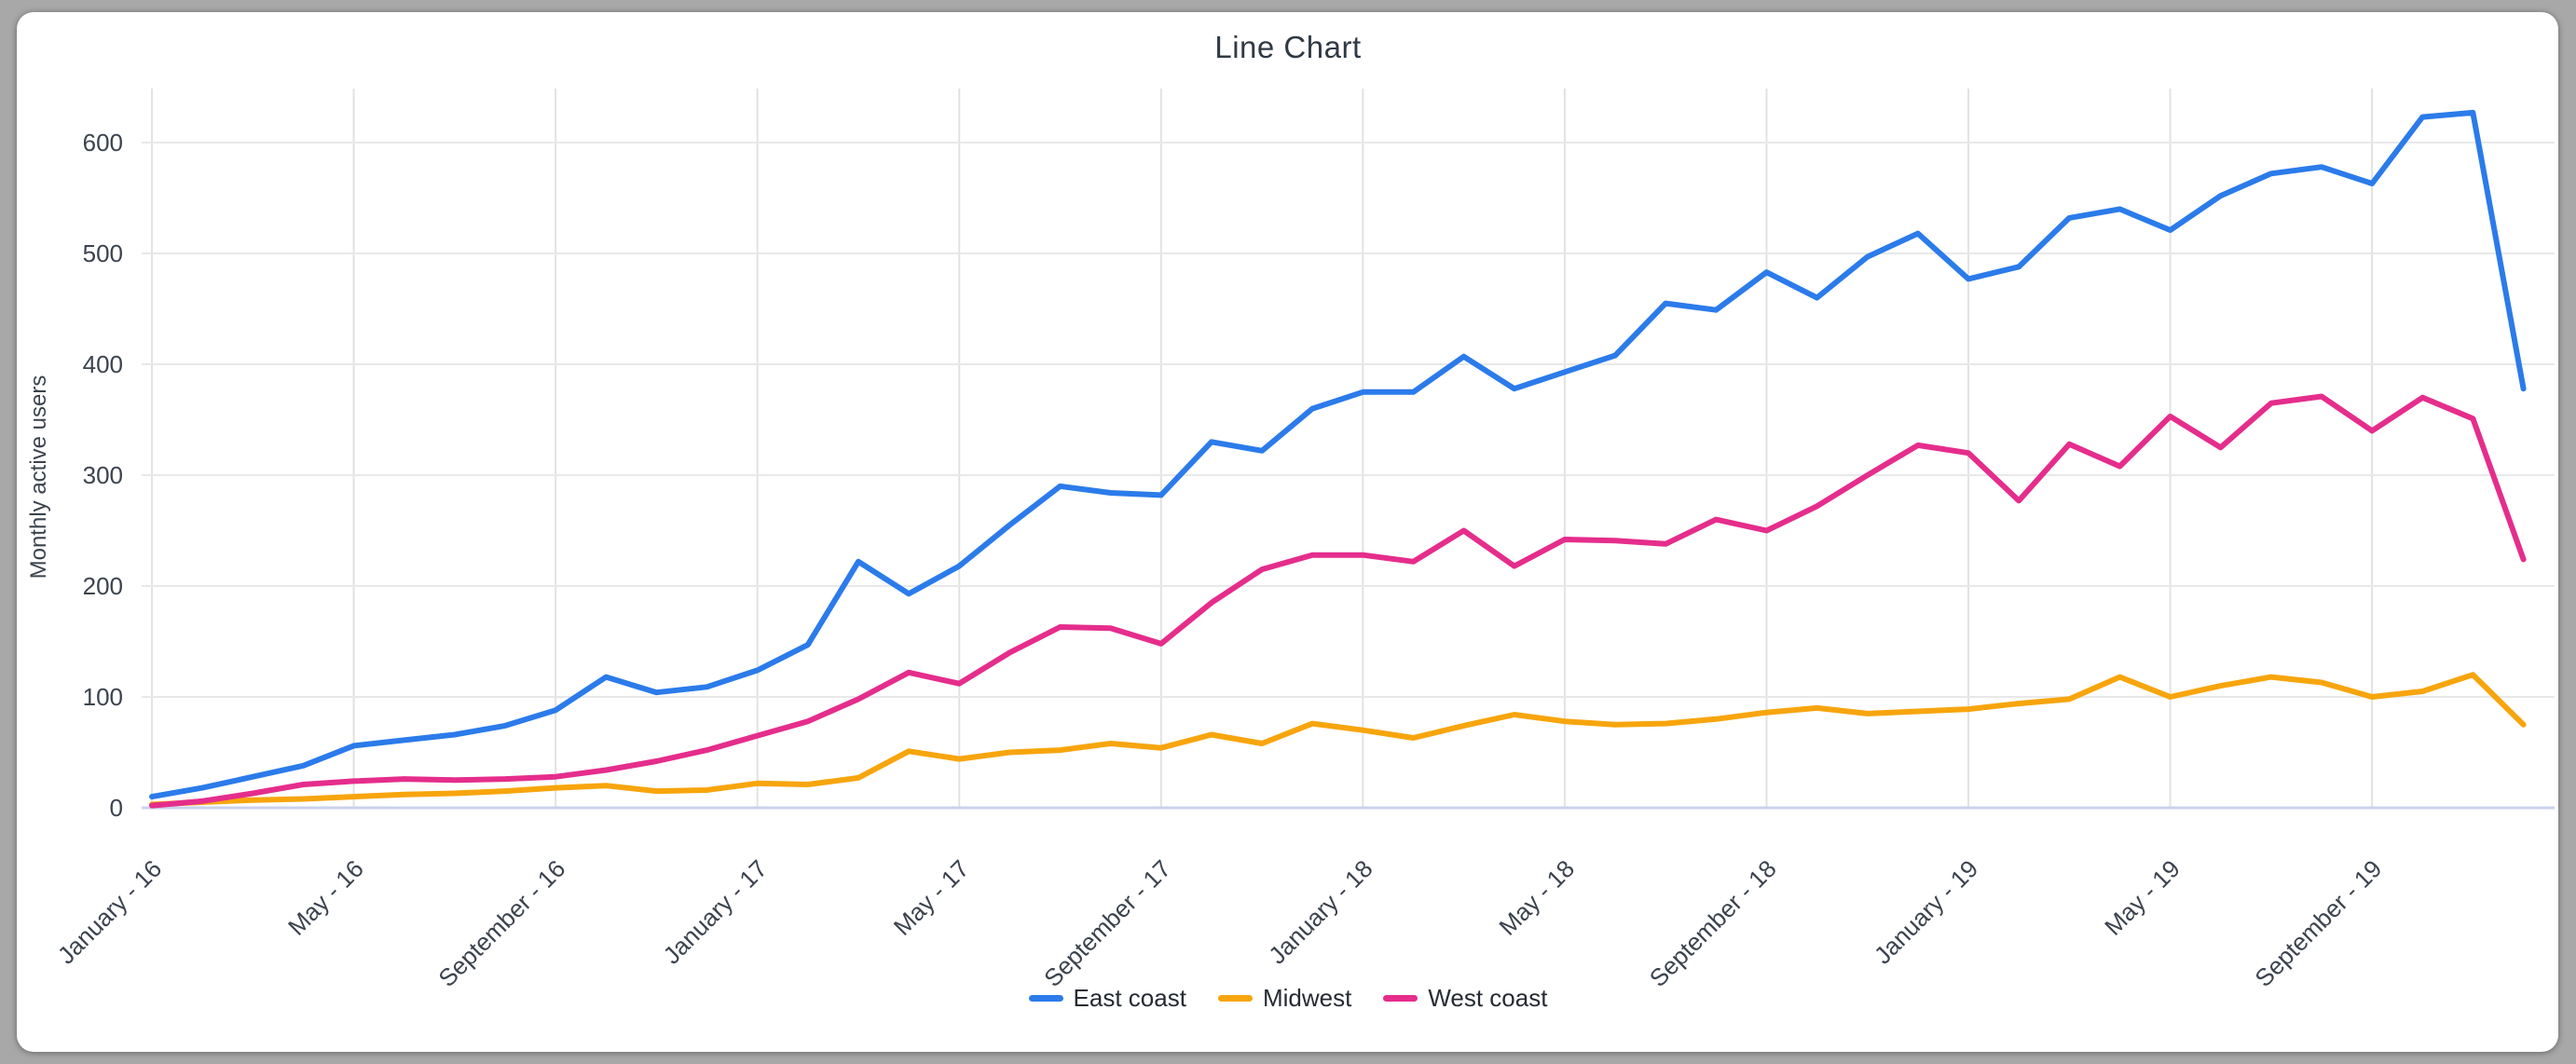  Describe the element at coordinates (1713, 923) in the screenshot. I see `x-axis-tick-label: September - 18` at that location.